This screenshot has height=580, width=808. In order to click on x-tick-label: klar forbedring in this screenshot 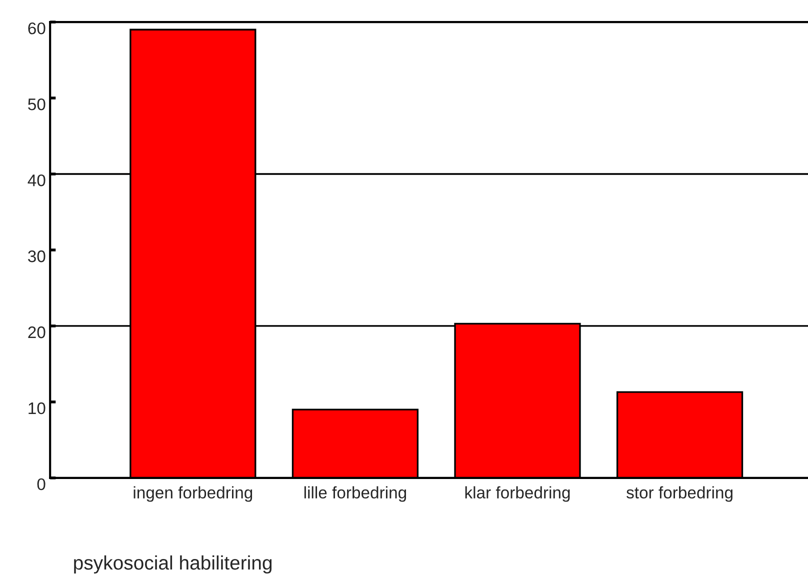, I will do `click(517, 494)`.